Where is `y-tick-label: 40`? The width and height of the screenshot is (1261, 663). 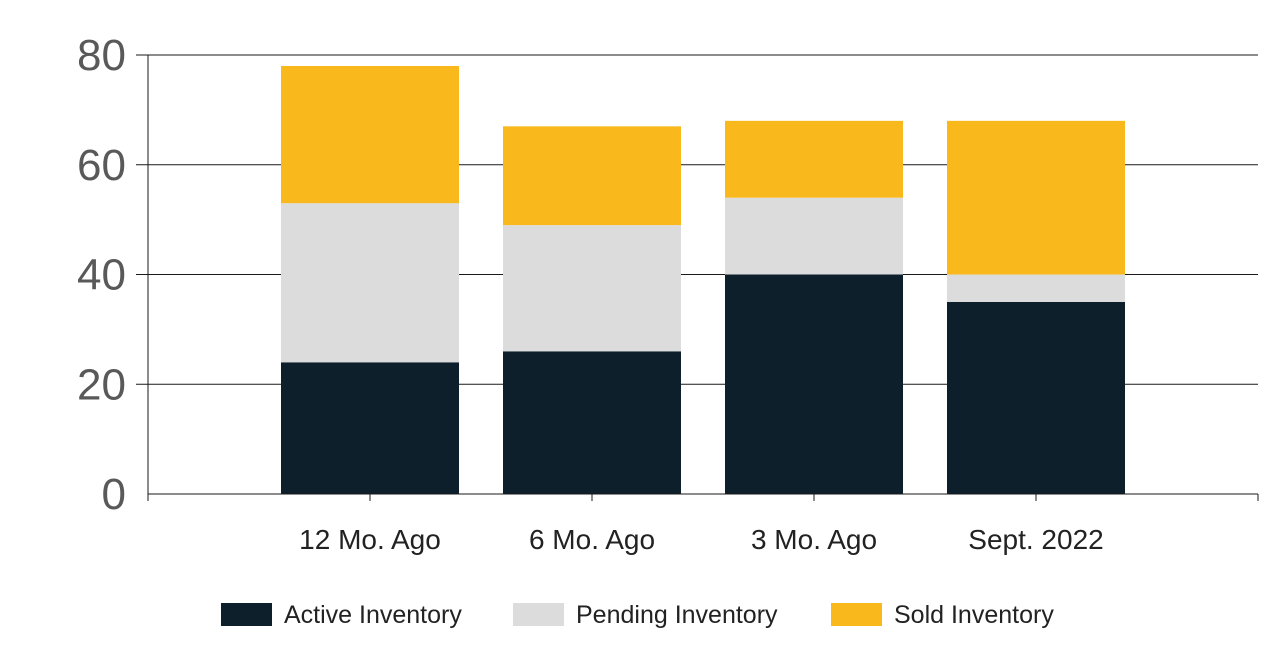 y-tick-label: 40 is located at coordinates (101, 275).